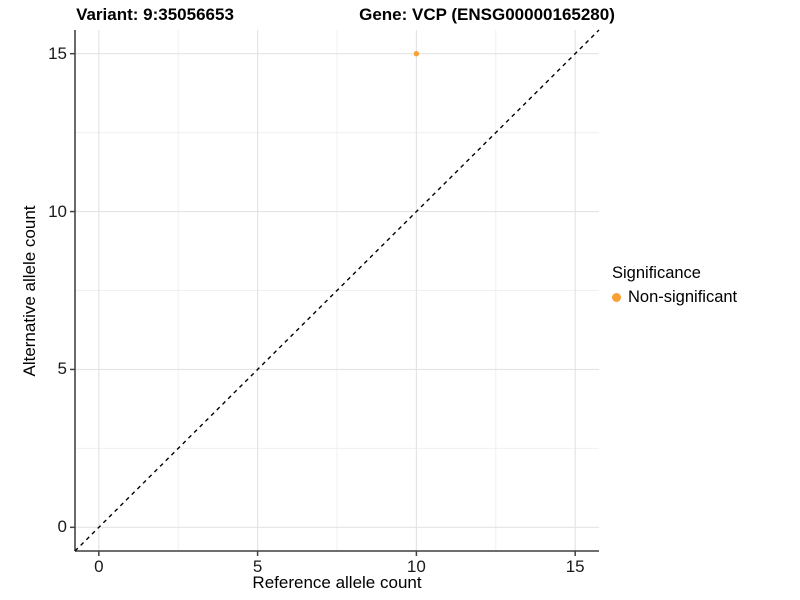 This screenshot has width=800, height=600. I want to click on y-tick-label: 15, so click(57, 53).